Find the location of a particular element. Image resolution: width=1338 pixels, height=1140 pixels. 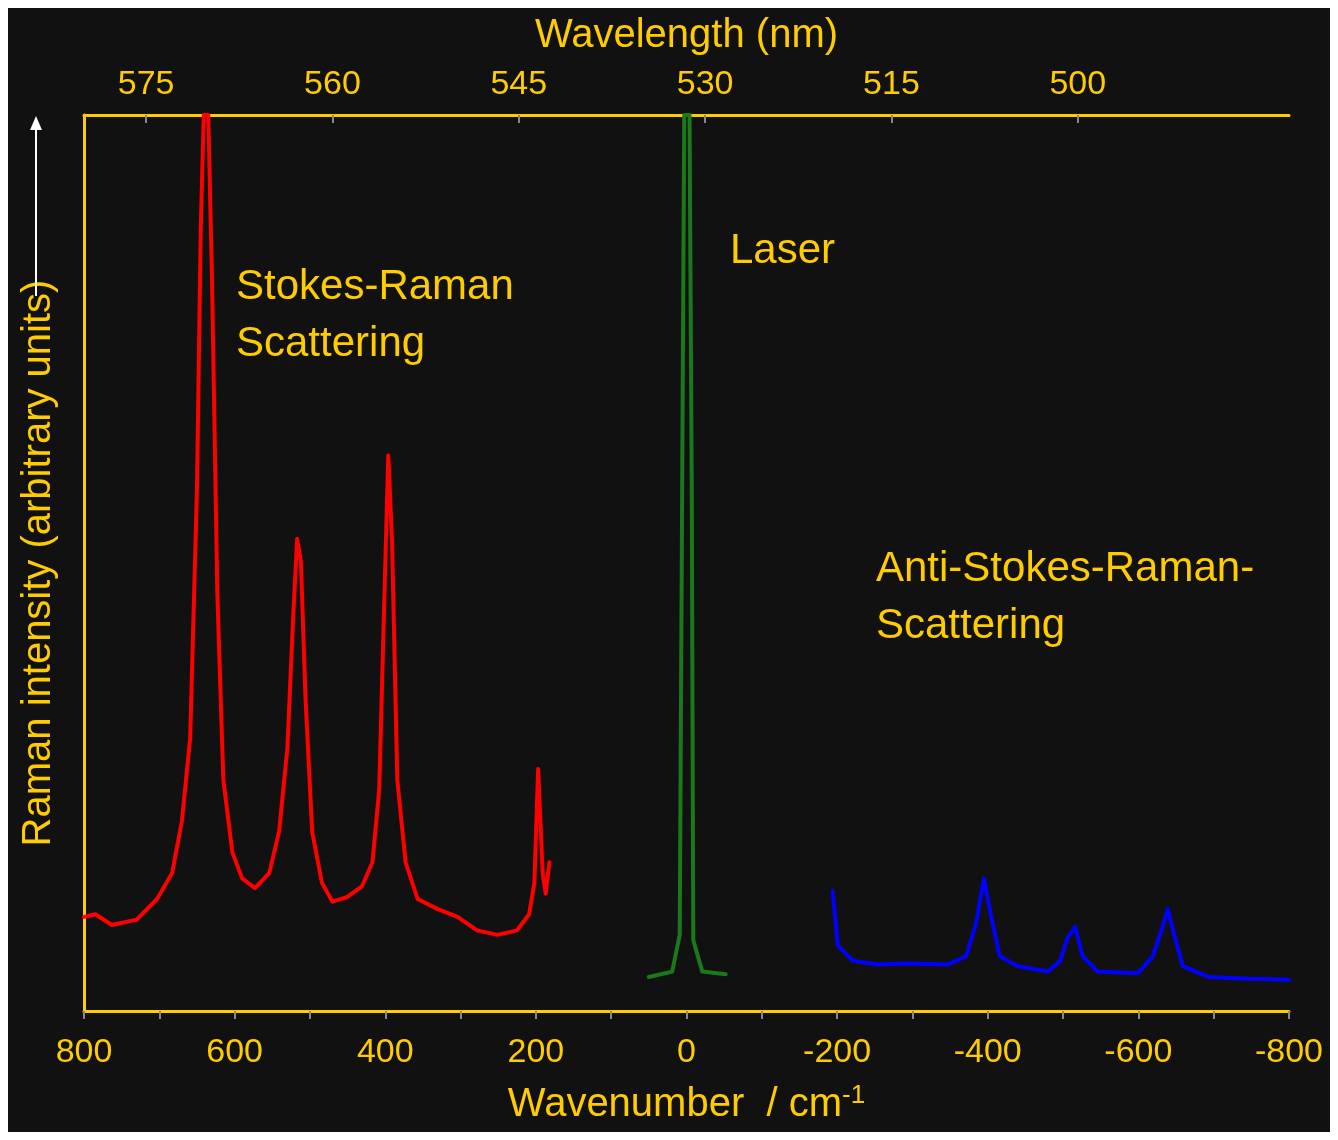

x2-tick-label: 560 is located at coordinates (332, 82).